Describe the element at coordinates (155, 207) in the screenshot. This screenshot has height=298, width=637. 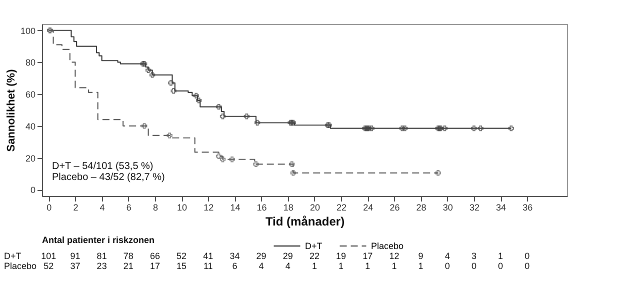
I see `x-tick-label: 8` at that location.